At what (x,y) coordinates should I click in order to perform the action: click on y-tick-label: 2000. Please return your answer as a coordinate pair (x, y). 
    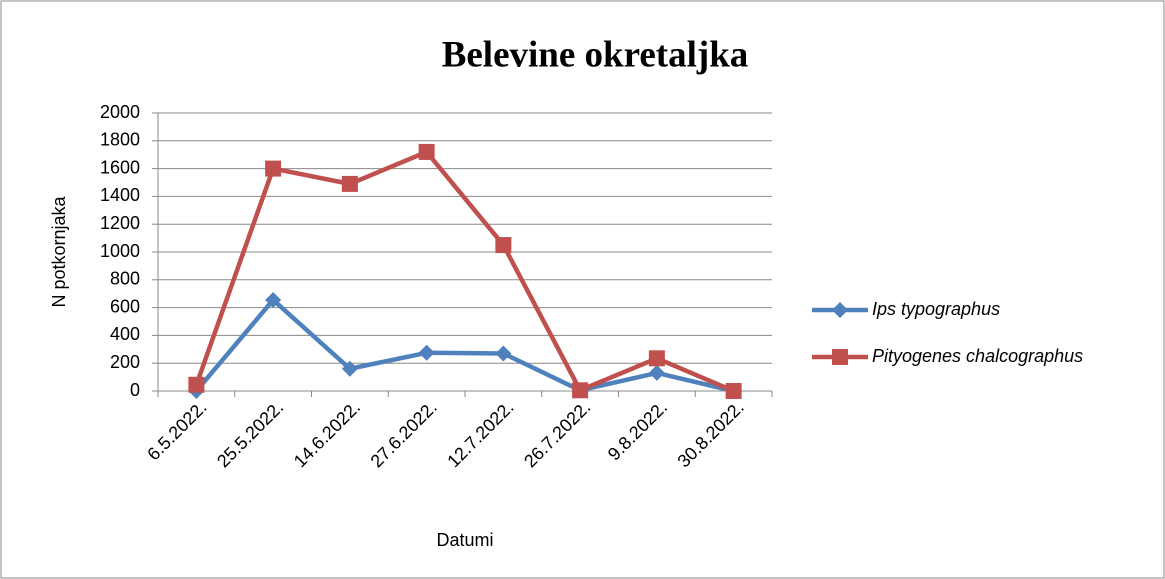
    Looking at the image, I should click on (120, 112).